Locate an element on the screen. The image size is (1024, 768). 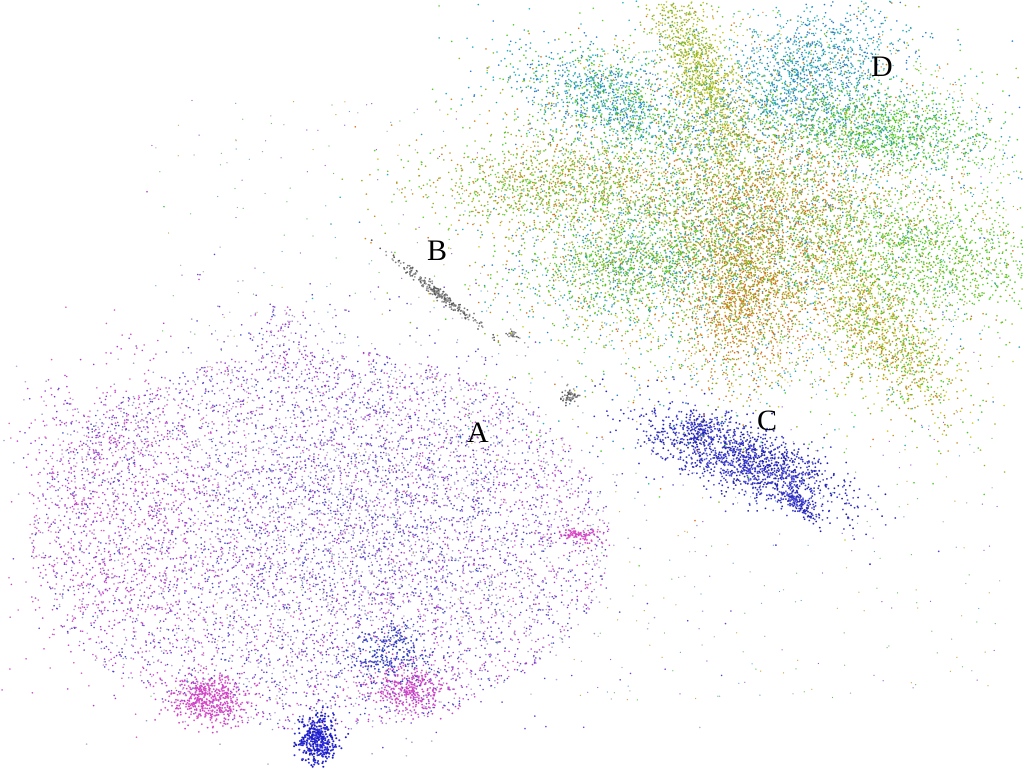
cluster-label-a: A is located at coordinates (478, 433).